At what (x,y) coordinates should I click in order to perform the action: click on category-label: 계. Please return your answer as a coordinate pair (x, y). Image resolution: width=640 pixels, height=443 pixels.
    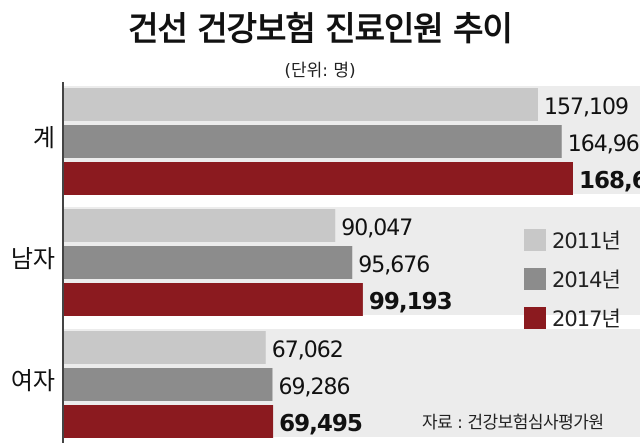
    Looking at the image, I should click on (44, 138).